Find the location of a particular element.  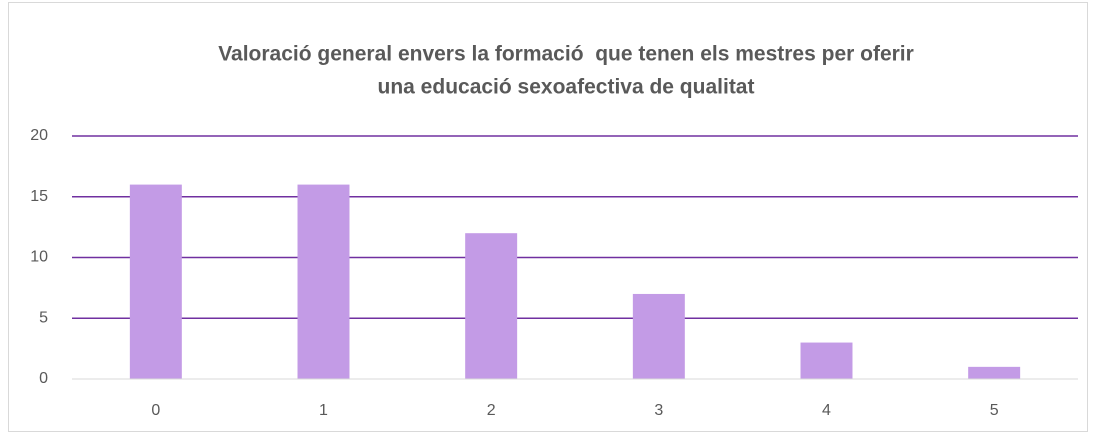

x-tick-label: 0 is located at coordinates (155, 410).